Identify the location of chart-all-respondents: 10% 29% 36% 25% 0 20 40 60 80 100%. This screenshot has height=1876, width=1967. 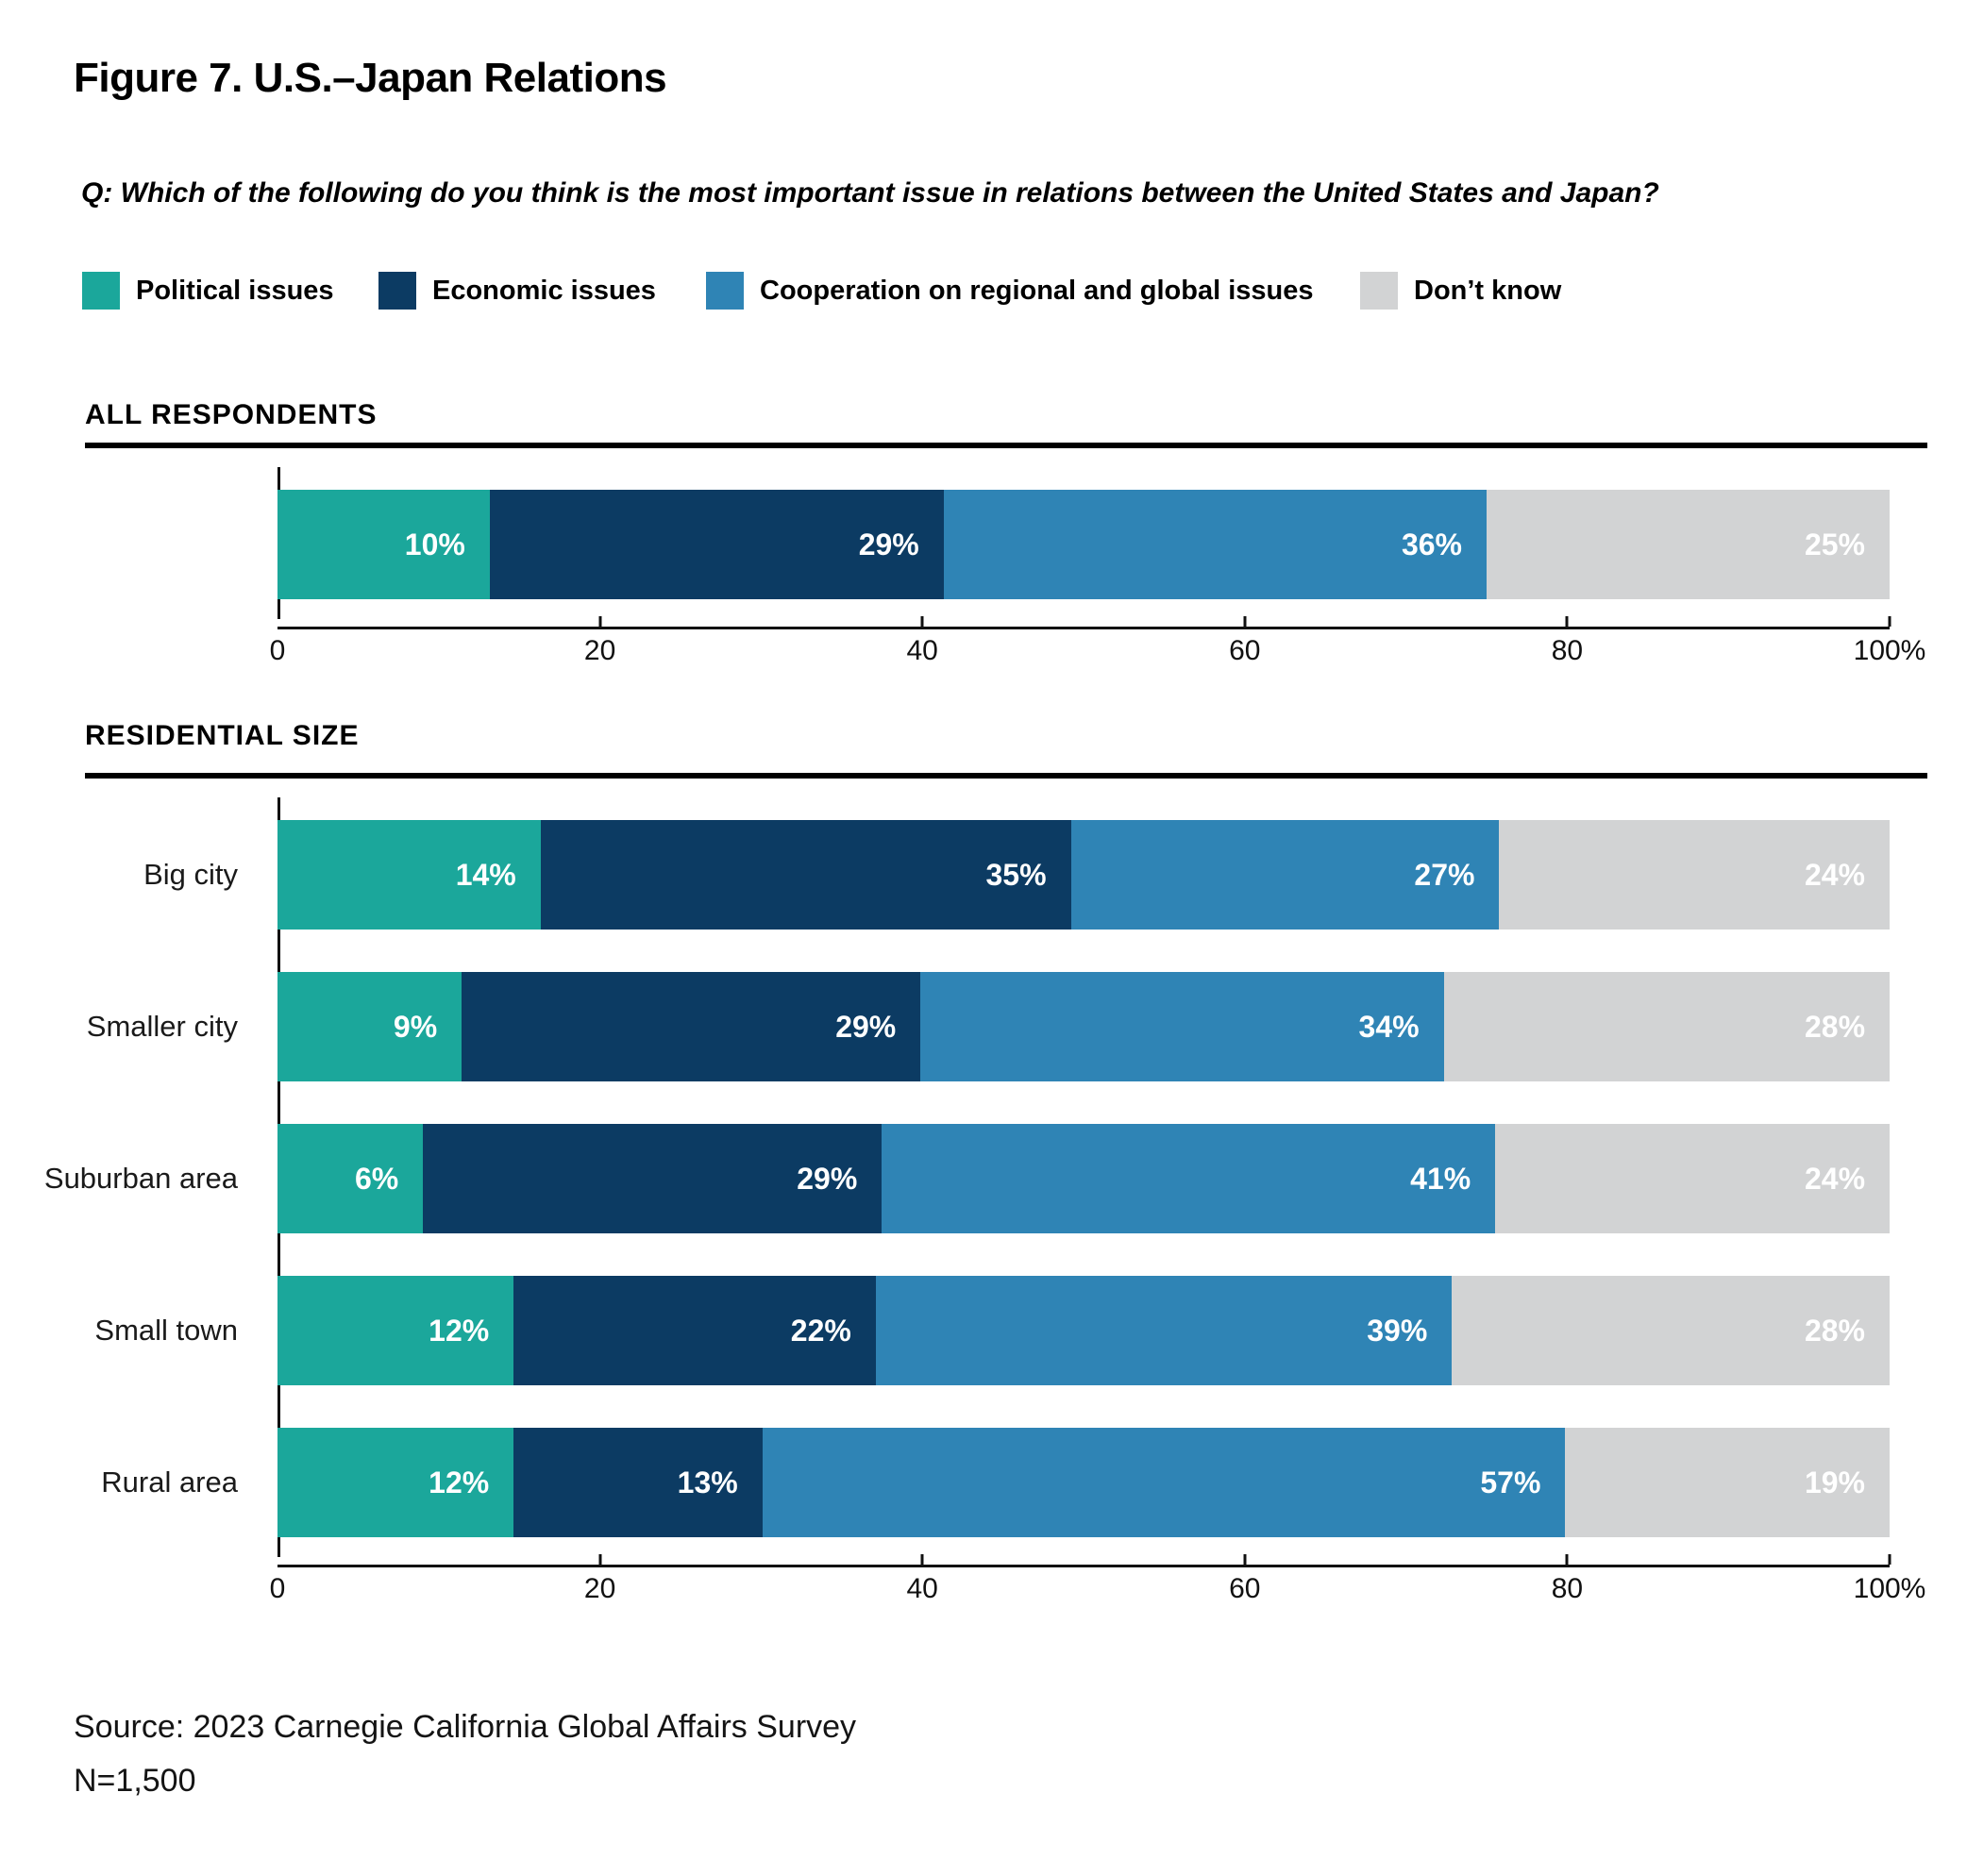
(1098, 575).